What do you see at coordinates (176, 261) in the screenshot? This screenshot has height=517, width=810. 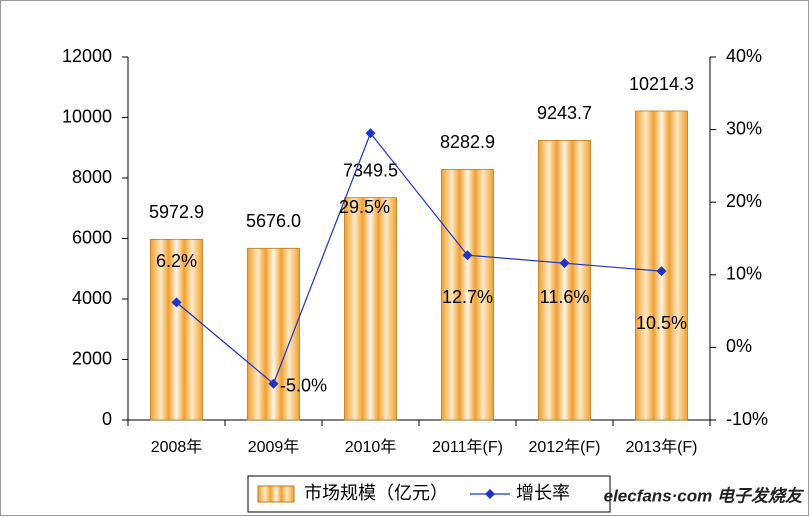 I see `line-value-label: 6.2%` at bounding box center [176, 261].